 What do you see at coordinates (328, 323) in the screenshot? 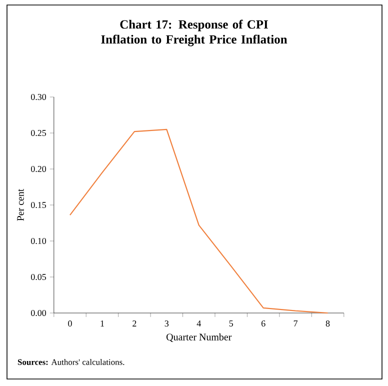
I see `x-tick-label: 8` at bounding box center [328, 323].